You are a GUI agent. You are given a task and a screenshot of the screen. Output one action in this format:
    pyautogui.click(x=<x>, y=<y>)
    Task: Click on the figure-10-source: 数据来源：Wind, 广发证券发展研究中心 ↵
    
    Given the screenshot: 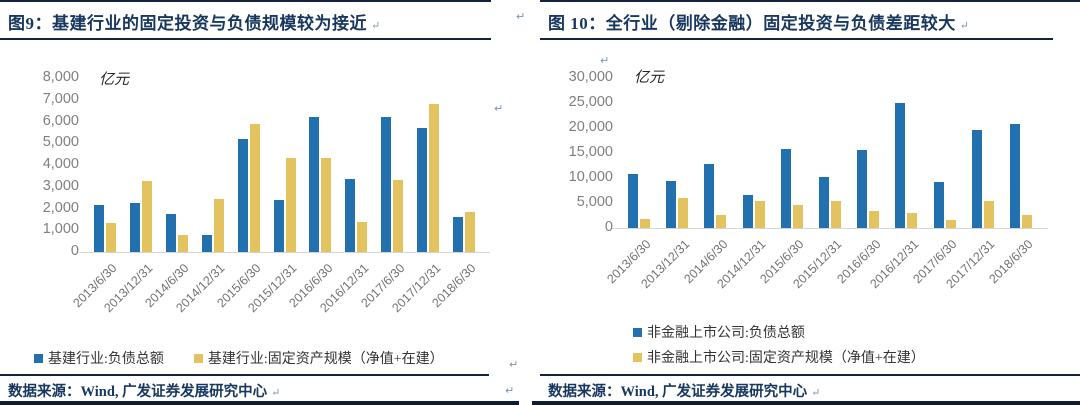 What is the action you would take?
    pyautogui.click(x=684, y=390)
    